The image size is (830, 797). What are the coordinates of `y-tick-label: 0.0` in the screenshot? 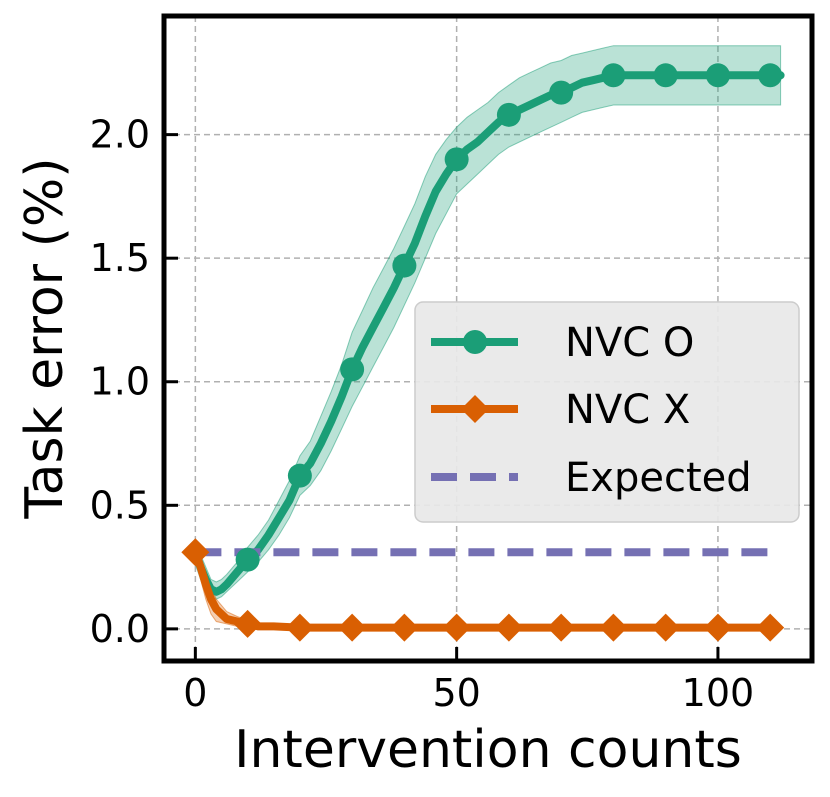 It's located at (120, 629).